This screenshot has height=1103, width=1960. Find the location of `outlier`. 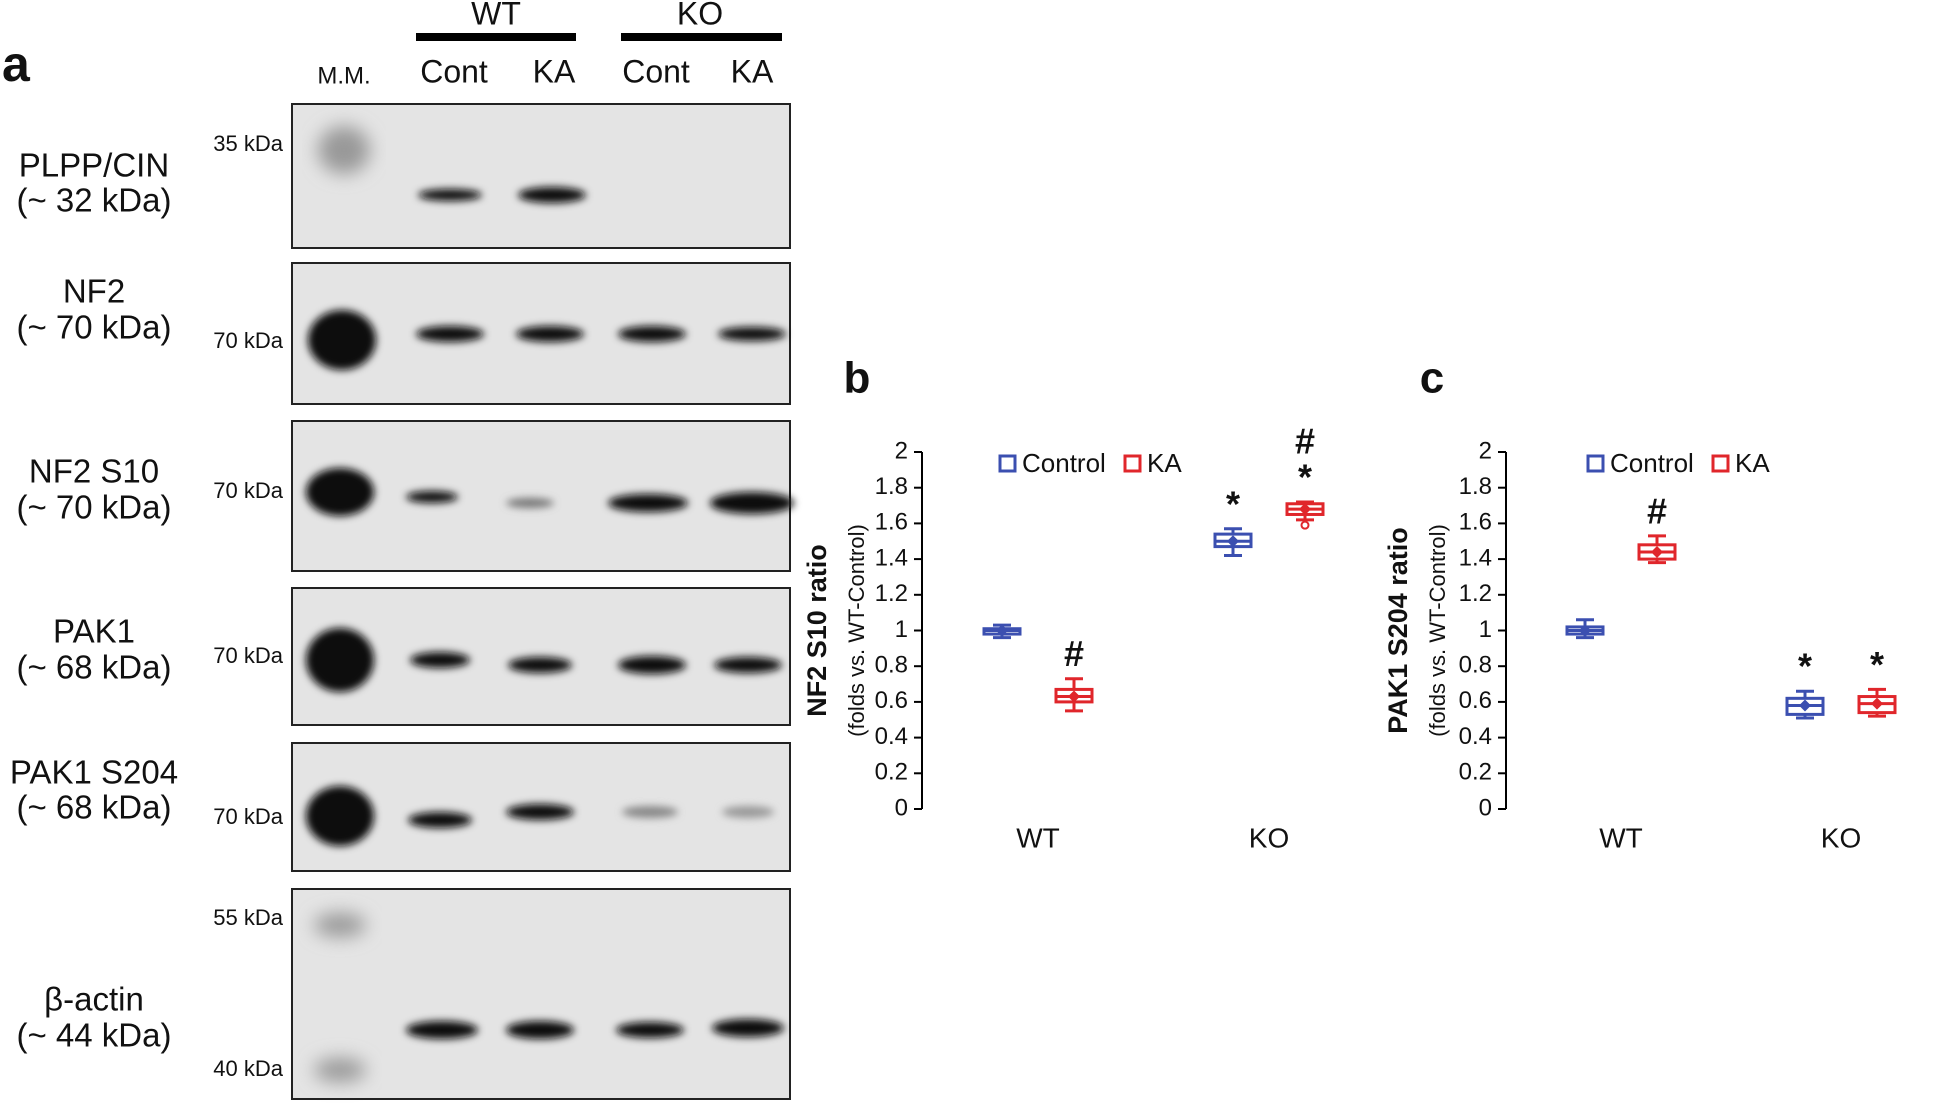

outlier is located at coordinates (1305, 525).